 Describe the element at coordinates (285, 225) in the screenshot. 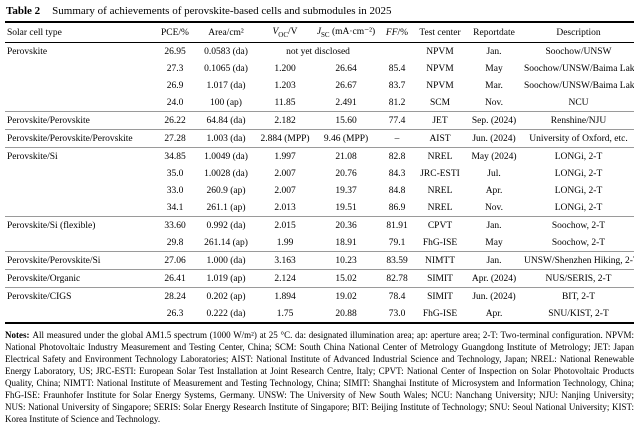

I see `cell-voc: 2.015` at that location.